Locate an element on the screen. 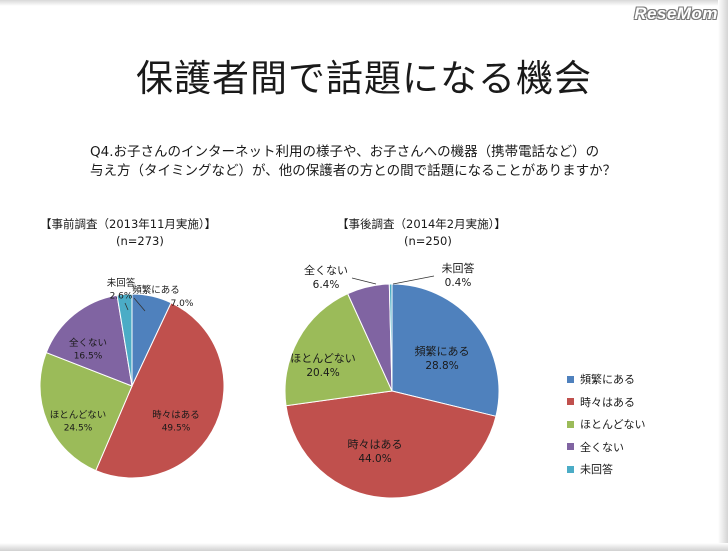  question-line-2: 与え方（タイミングなど）が、他の保護者の方との間で話題になることがありますか？ is located at coordinates (353, 171).